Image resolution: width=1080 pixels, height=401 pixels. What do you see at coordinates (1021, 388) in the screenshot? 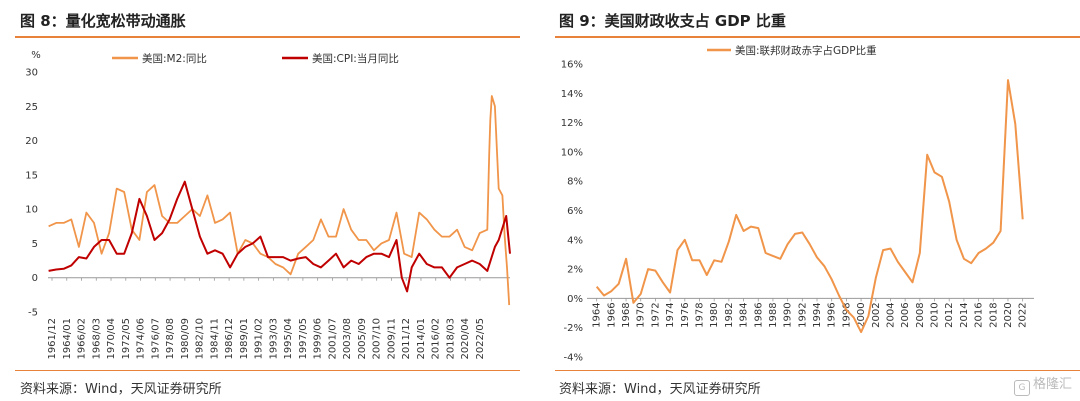
I see `watermark-logo-icon: G` at bounding box center [1021, 388].